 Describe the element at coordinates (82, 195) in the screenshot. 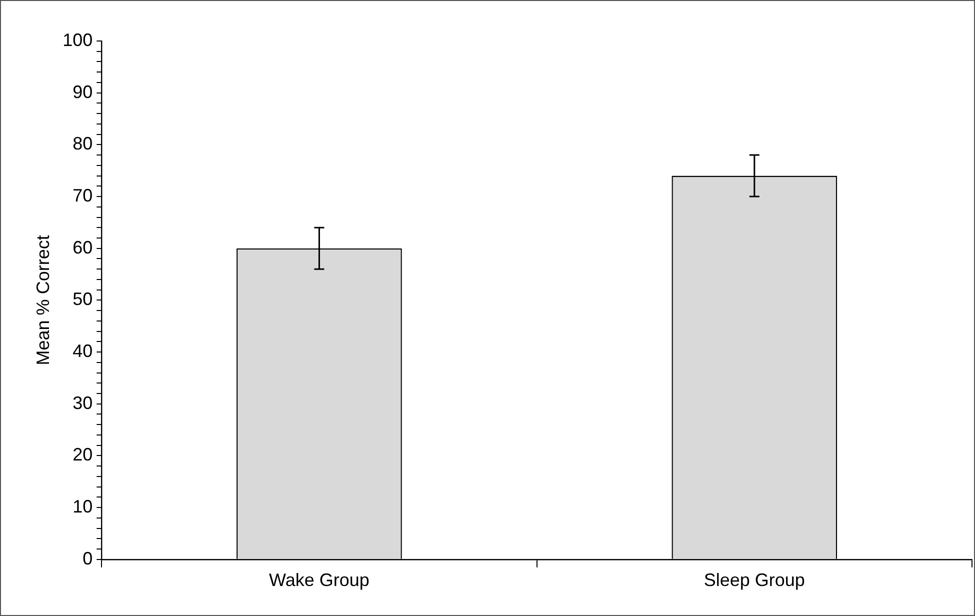

I see `y-tick-label: 70` at that location.